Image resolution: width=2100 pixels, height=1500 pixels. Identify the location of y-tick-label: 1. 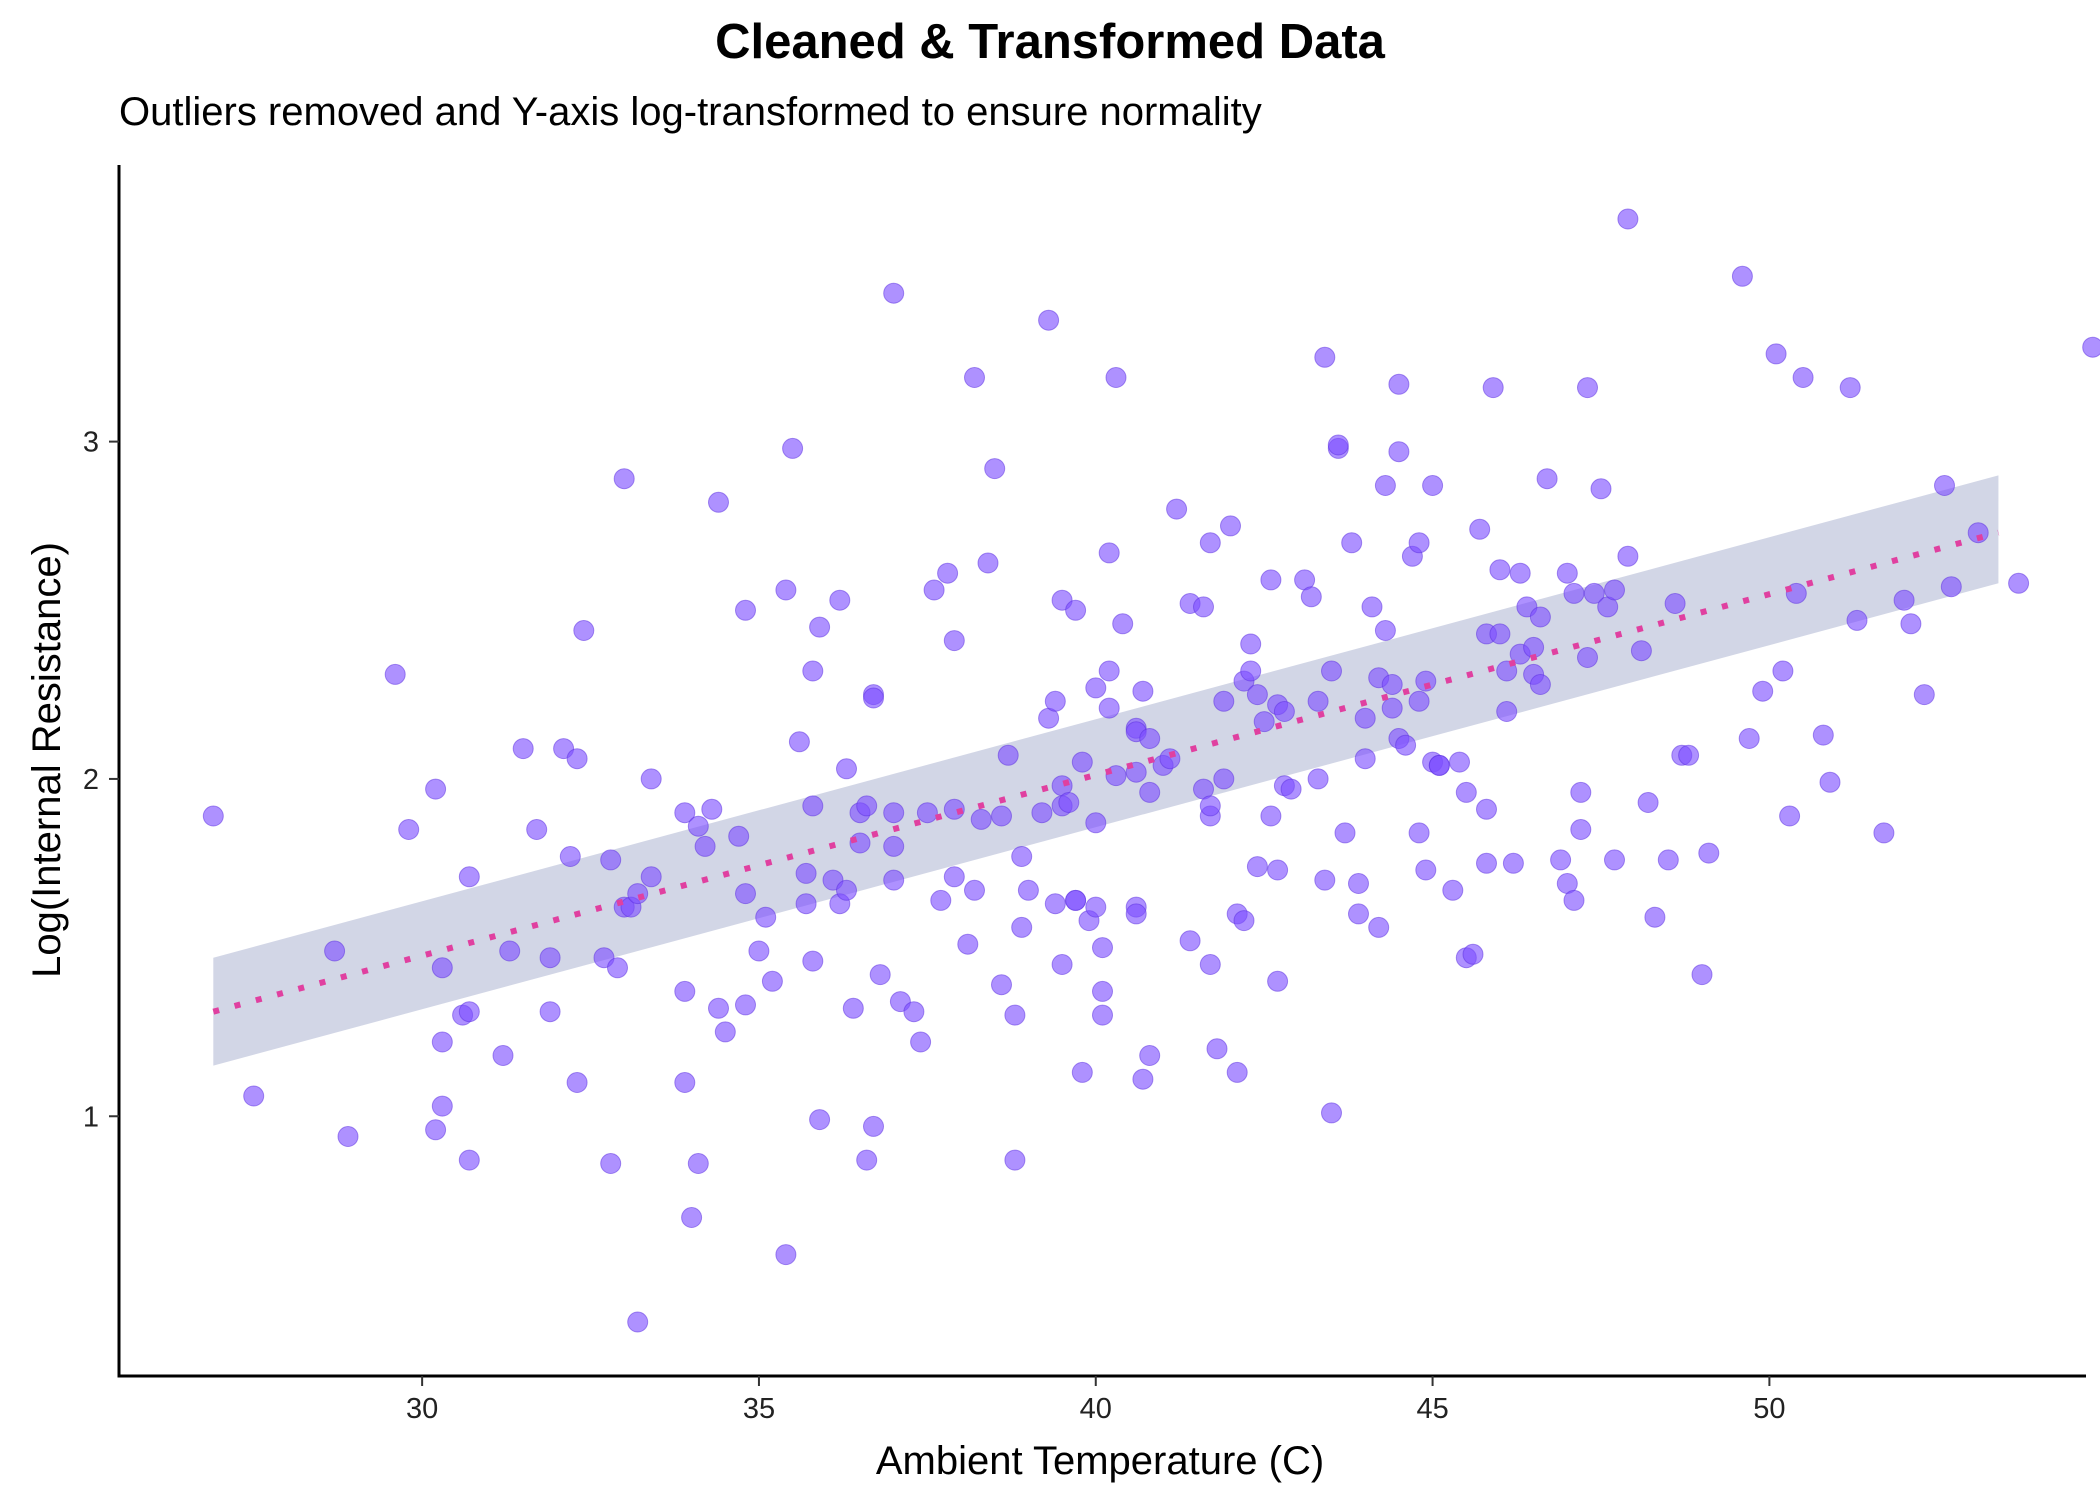
(91, 1117).